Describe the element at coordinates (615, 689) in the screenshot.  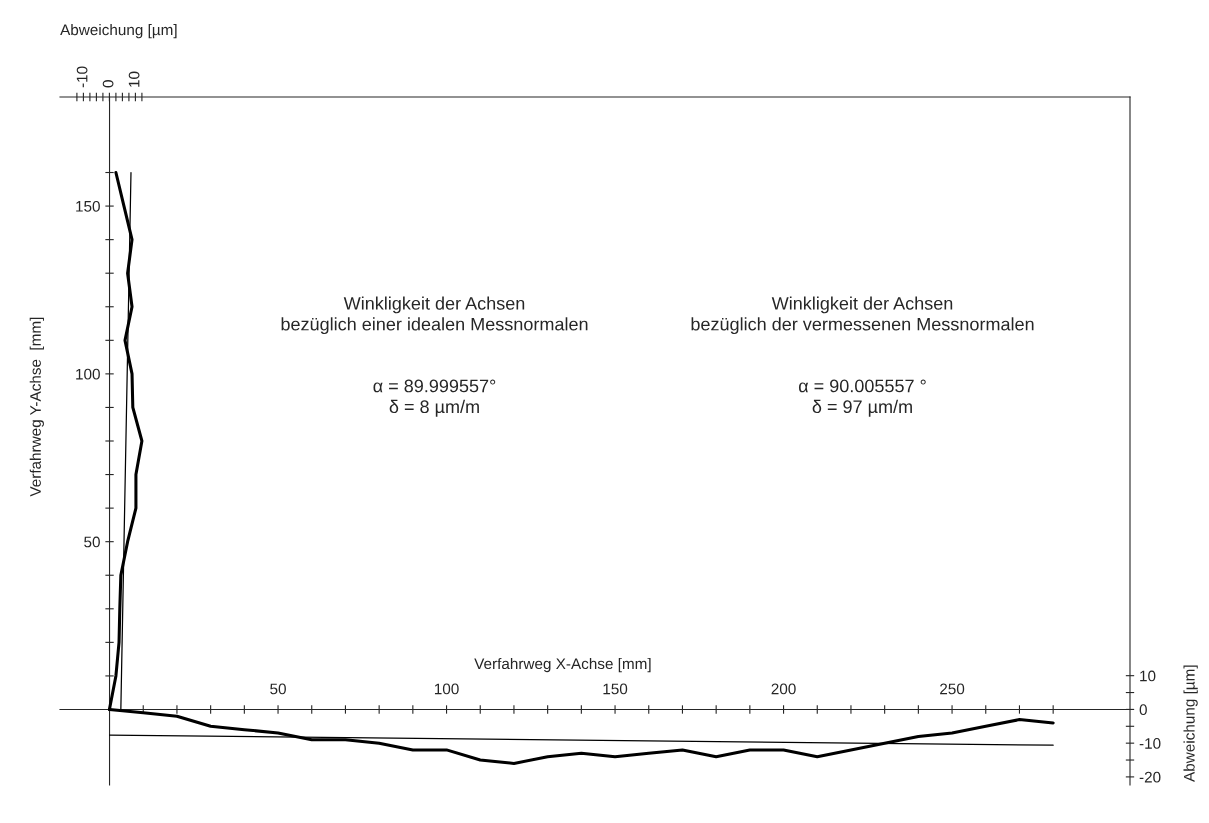
I see `x-tick-label: 150` at that location.